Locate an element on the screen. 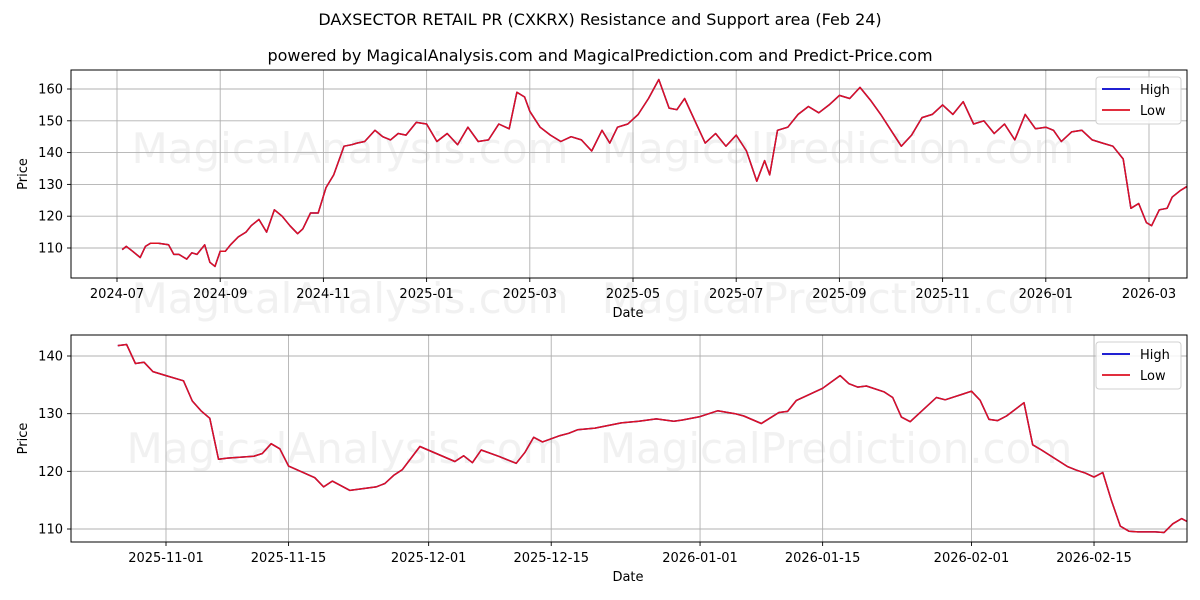 The height and width of the screenshot is (600, 1200). x-tick-label: 2025-11-01 is located at coordinates (166, 558).